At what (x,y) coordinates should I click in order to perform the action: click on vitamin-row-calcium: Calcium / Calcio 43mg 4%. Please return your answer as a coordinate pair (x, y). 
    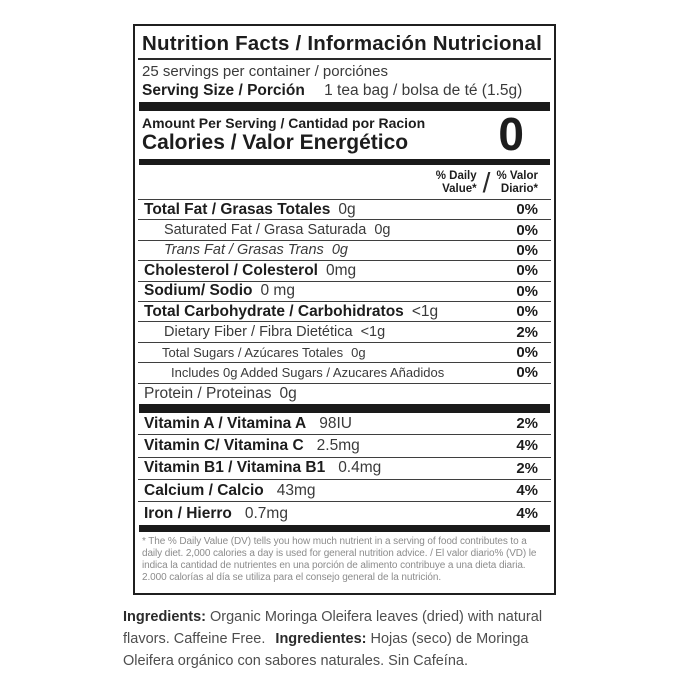
    Looking at the image, I should click on (344, 491).